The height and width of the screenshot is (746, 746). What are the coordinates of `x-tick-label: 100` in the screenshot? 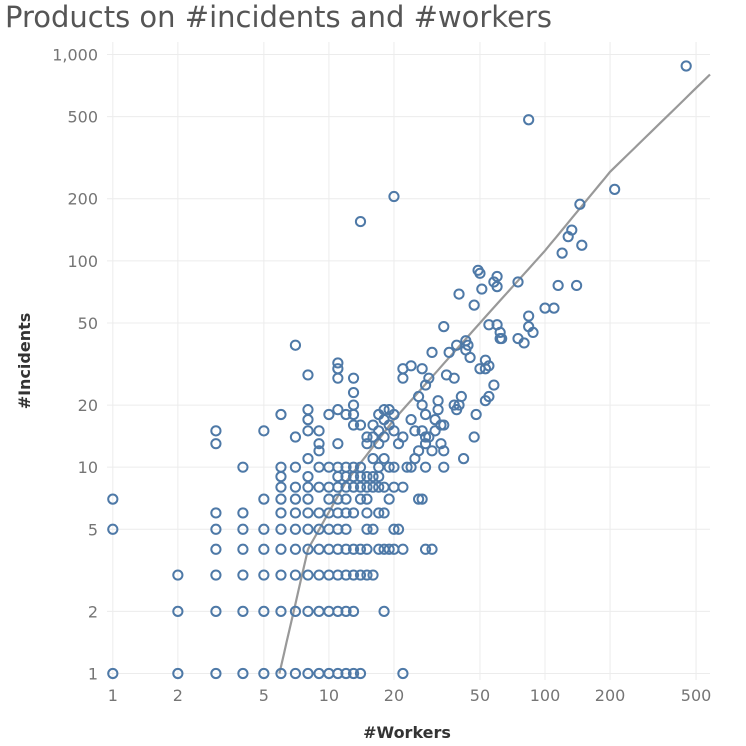 It's located at (545, 695).